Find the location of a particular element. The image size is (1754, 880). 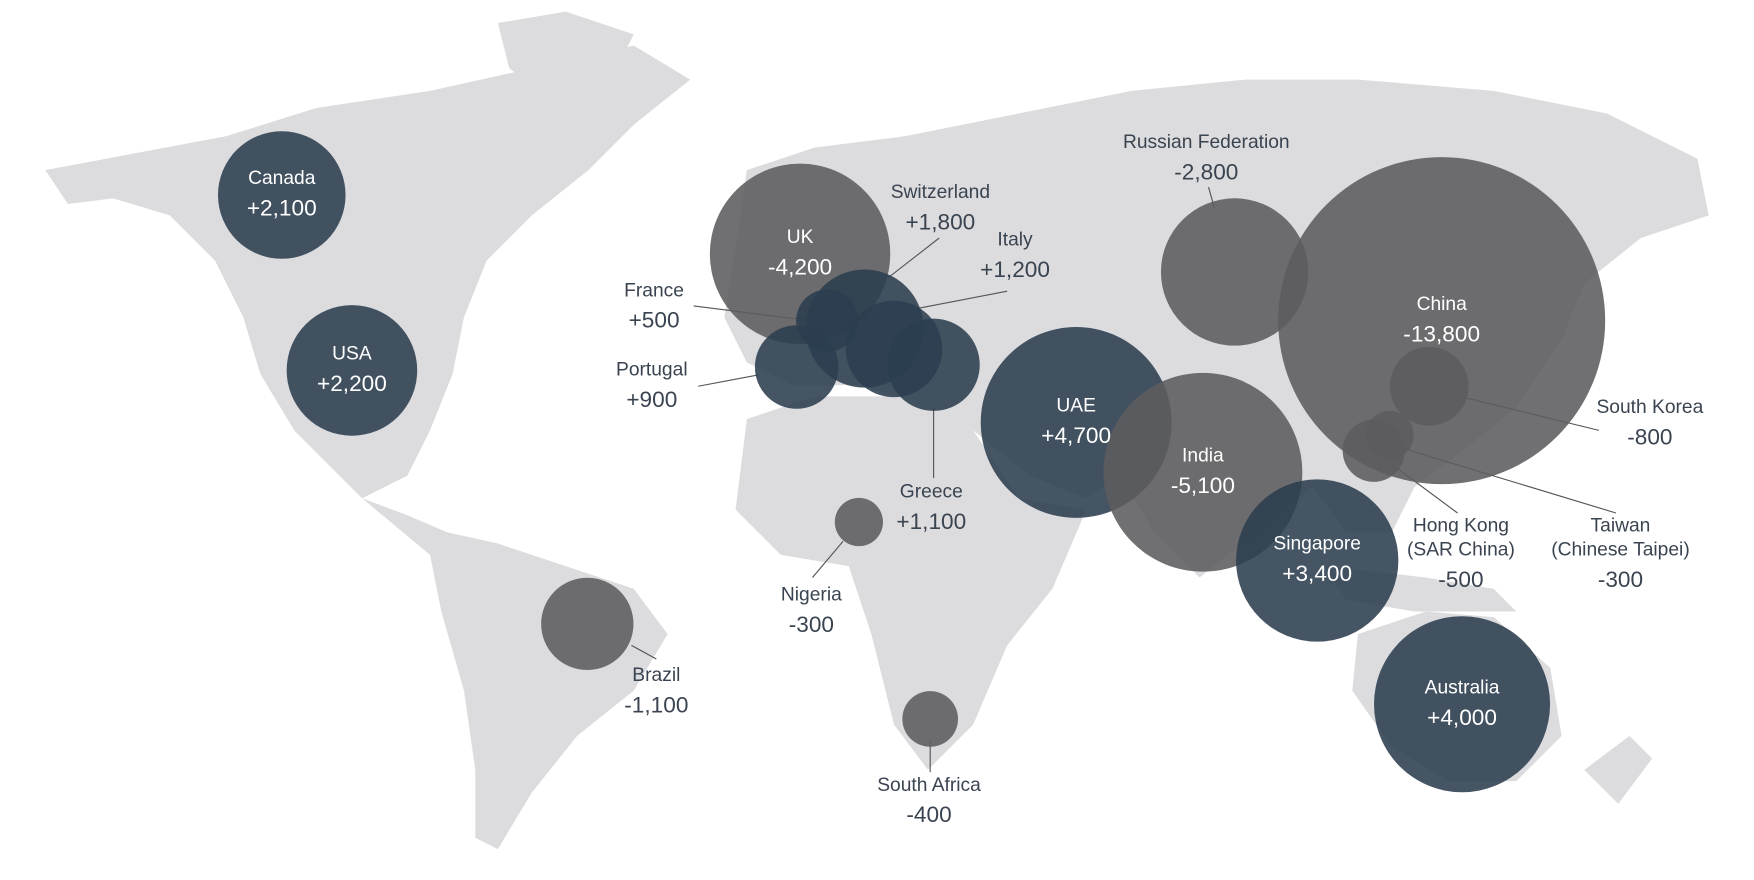

value-label: -500 is located at coordinates (1460, 579).